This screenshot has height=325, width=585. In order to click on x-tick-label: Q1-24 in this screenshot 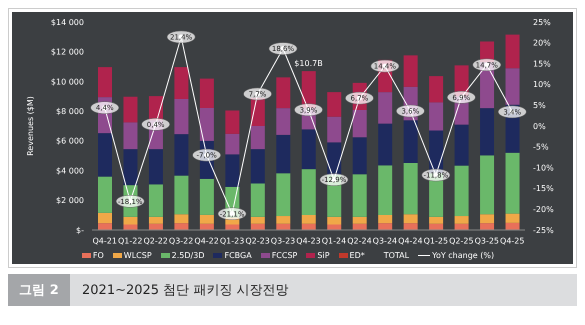, I will do `click(334, 241)`.